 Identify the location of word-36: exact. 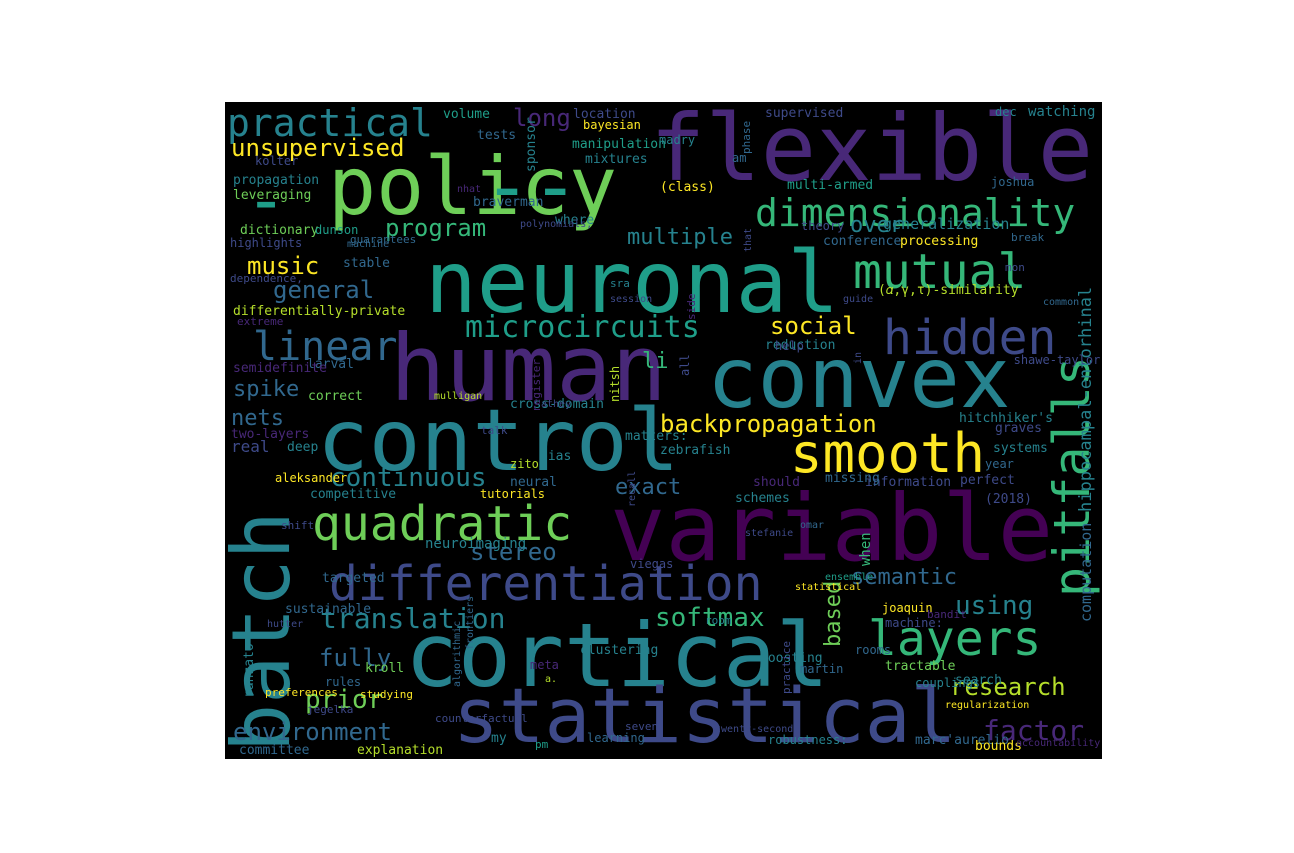
(648, 487).